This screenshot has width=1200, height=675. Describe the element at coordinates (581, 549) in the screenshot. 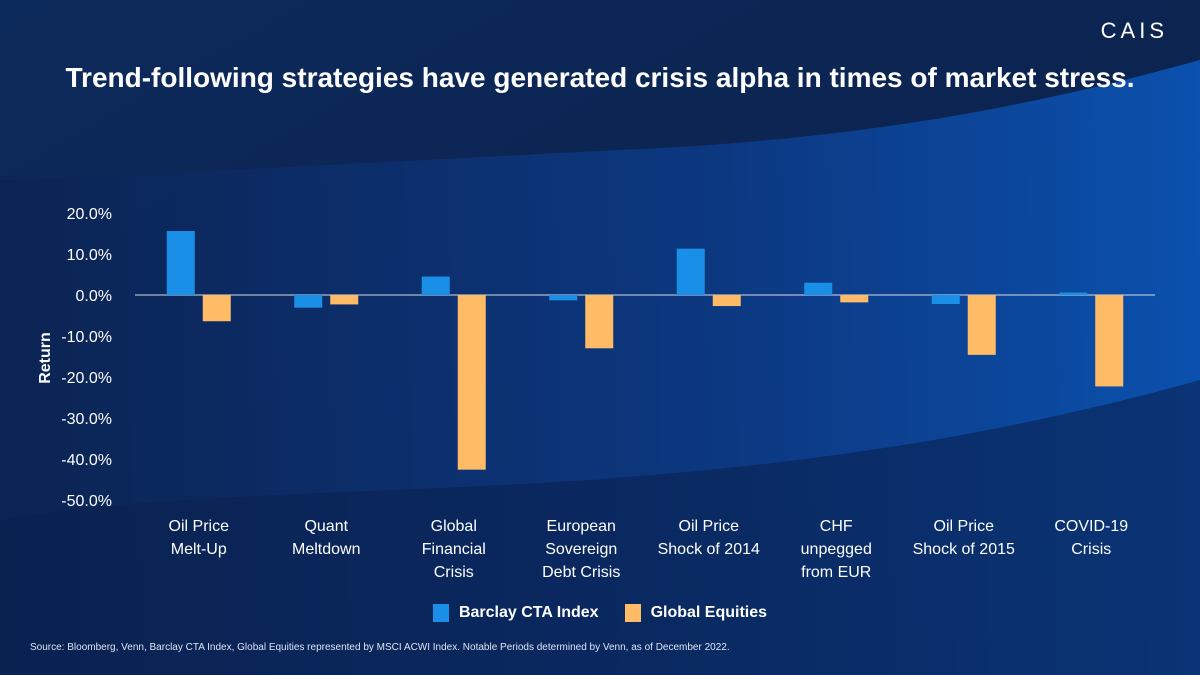

I see `x-category-label: Sovereign` at that location.